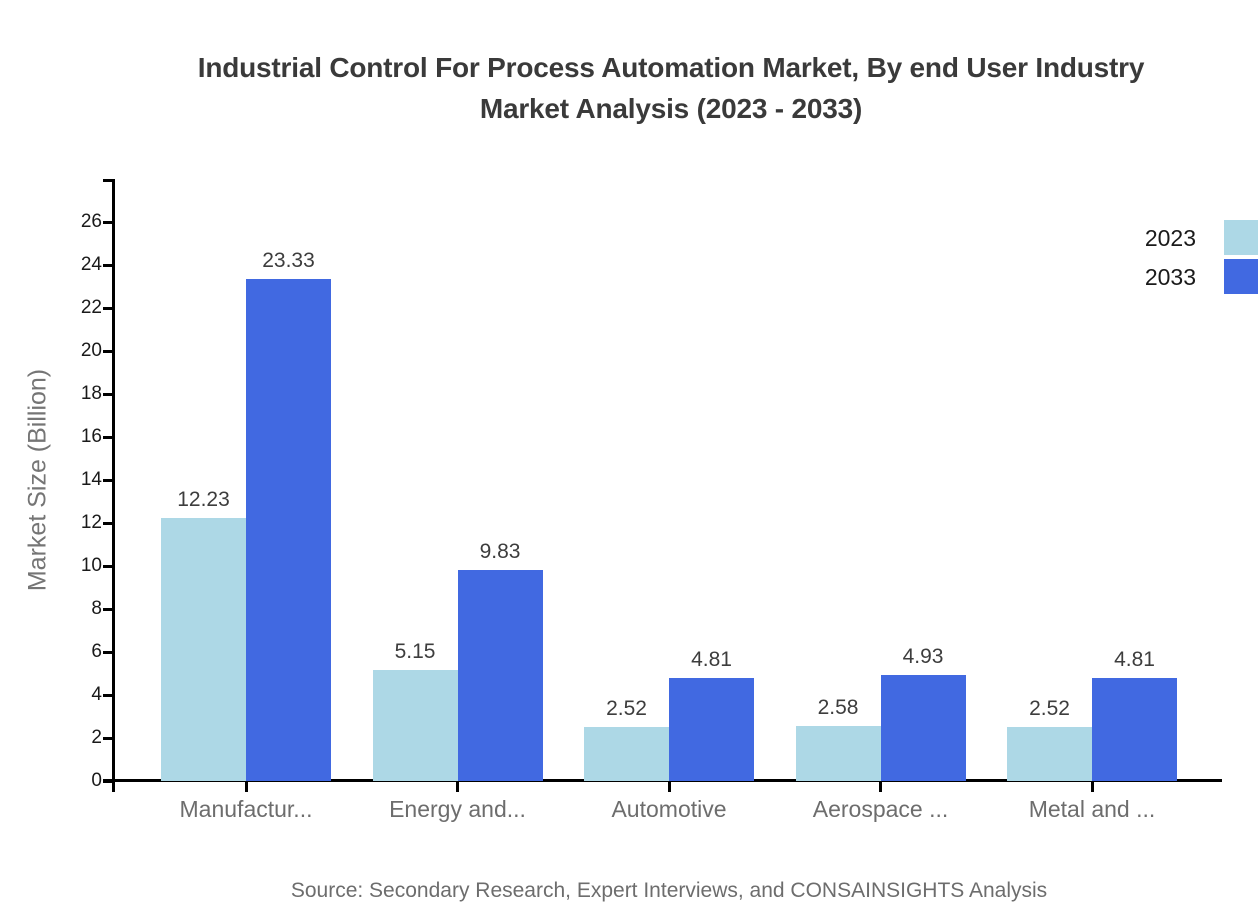  I want to click on value-label: 23.33, so click(288, 261).